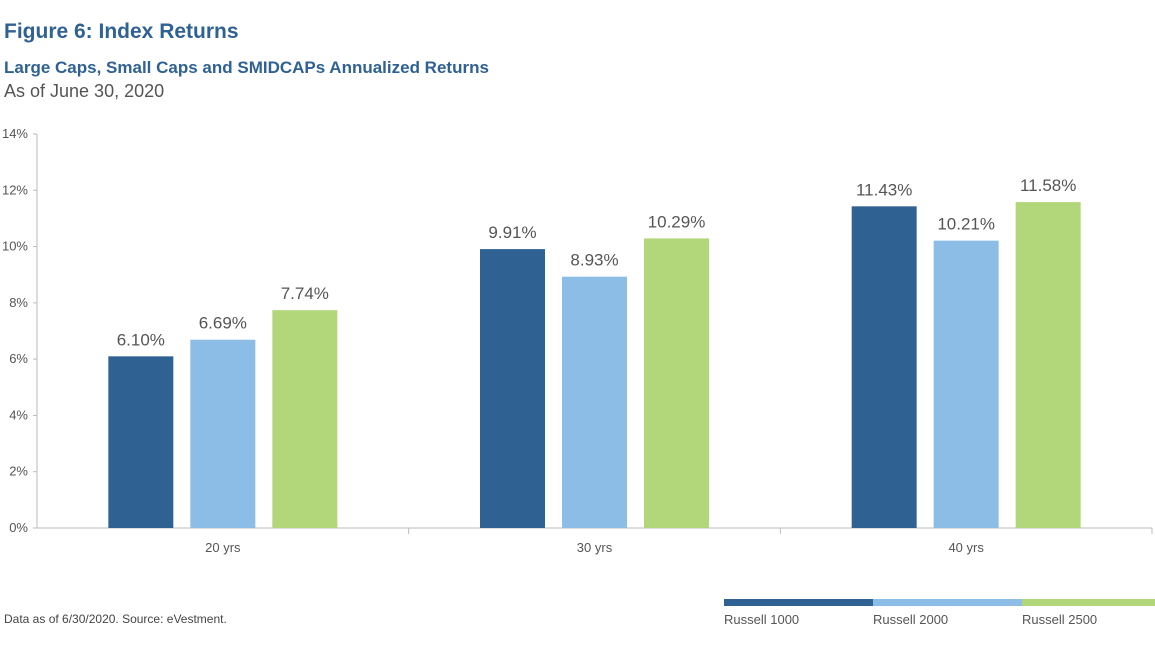 The height and width of the screenshot is (649, 1155). Describe the element at coordinates (594, 260) in the screenshot. I see `data-label: 8.93%` at that location.